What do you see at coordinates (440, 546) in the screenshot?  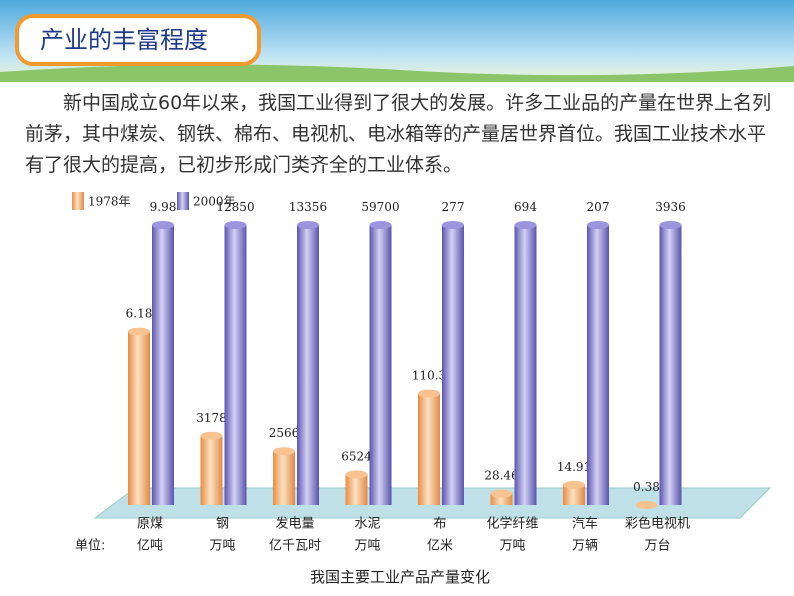 I see `unit-label: 亿米` at bounding box center [440, 546].